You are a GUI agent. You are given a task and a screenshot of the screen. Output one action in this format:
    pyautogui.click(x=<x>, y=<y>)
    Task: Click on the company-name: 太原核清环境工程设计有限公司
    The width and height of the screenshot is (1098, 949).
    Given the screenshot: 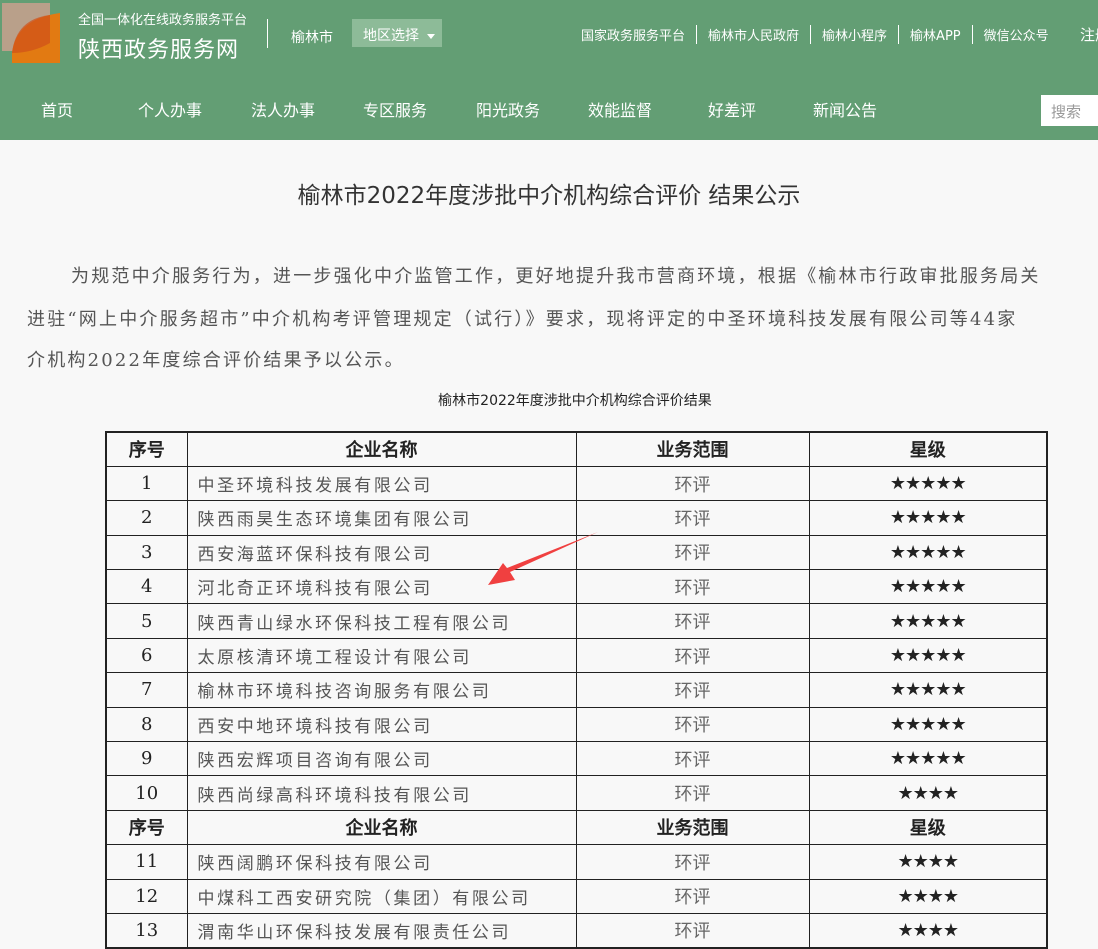 What is the action you would take?
    pyautogui.click(x=381, y=655)
    